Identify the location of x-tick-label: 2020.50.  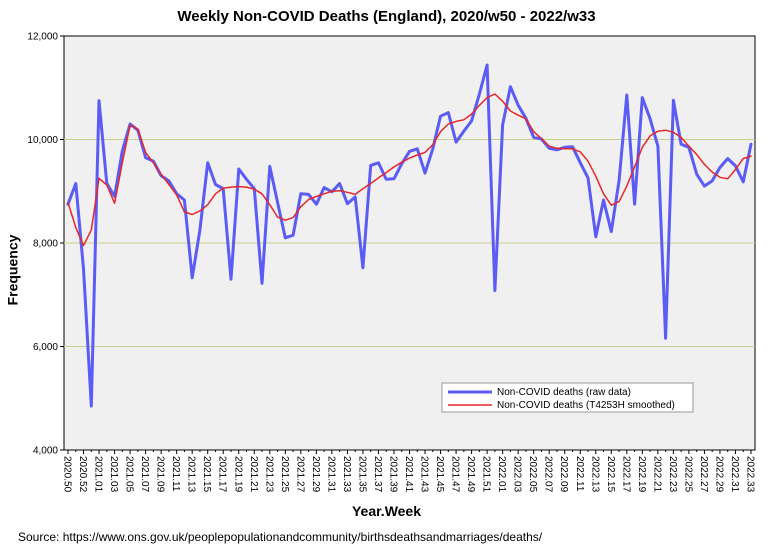
(67, 474).